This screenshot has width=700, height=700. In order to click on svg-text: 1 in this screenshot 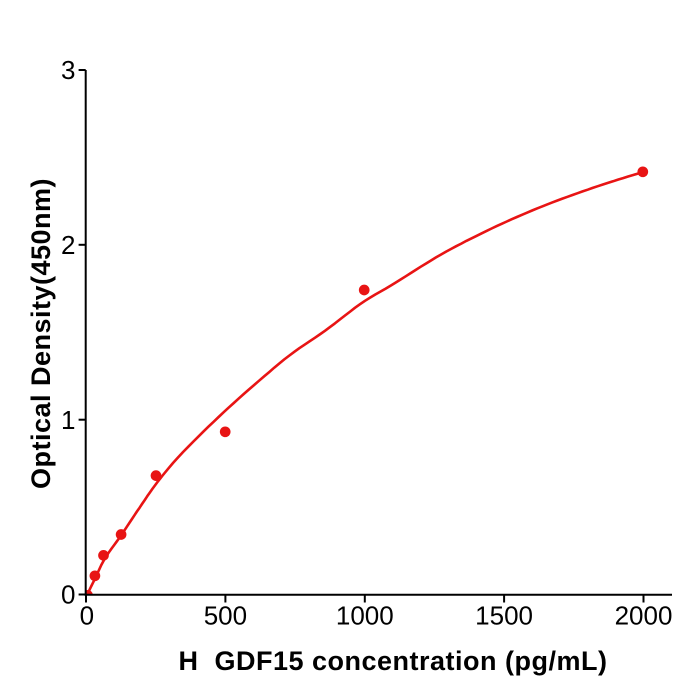, I will do `click(68, 420)`.